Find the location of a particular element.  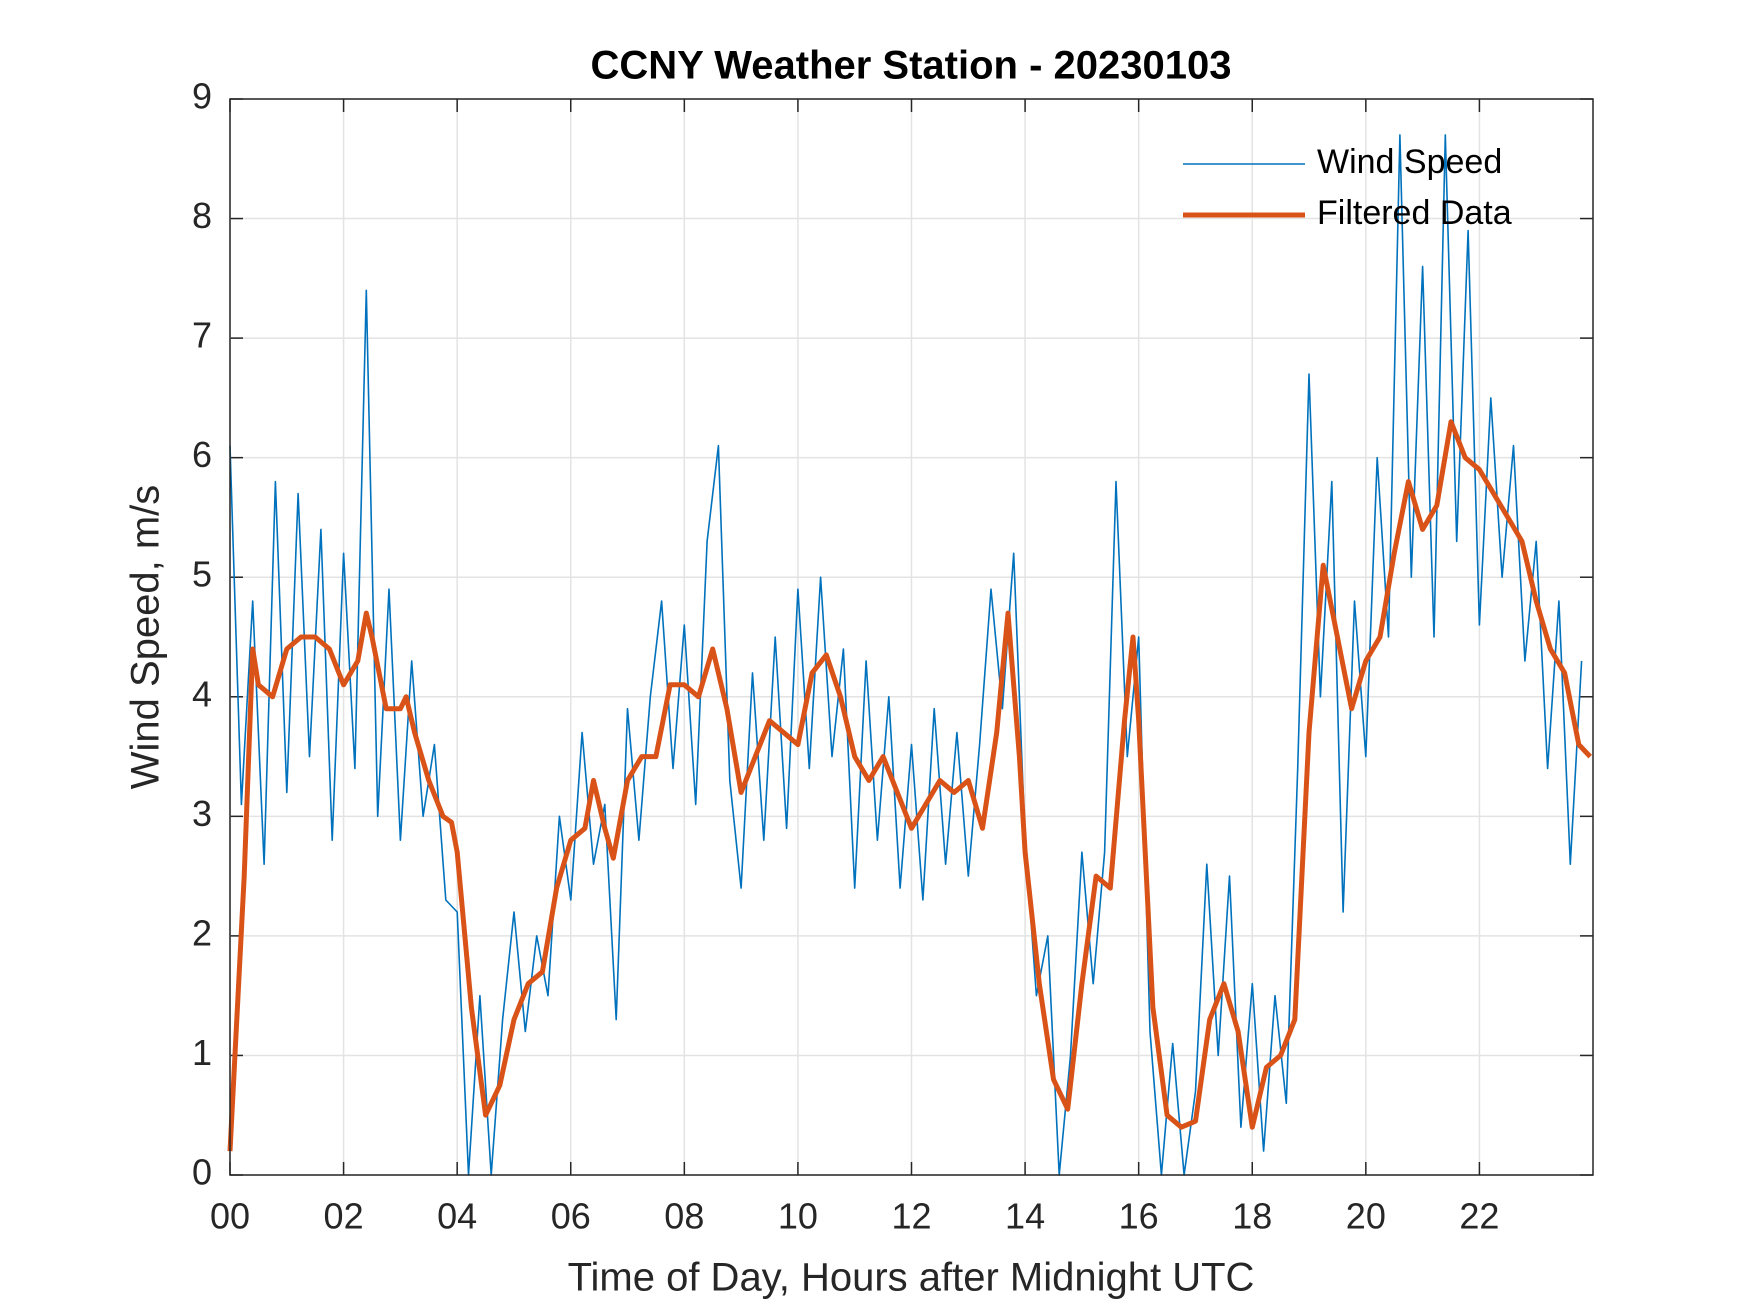

x-tick-label: 00 is located at coordinates (230, 1216).